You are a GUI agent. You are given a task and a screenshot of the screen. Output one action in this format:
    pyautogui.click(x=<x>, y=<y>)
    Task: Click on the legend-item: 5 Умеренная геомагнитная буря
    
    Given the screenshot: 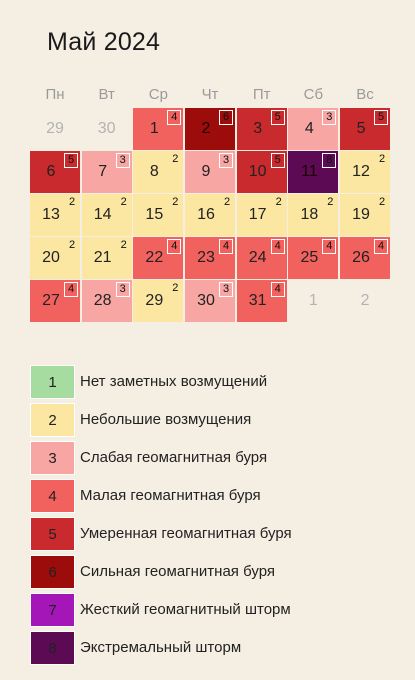 What is the action you would take?
    pyautogui.click(x=210, y=534)
    